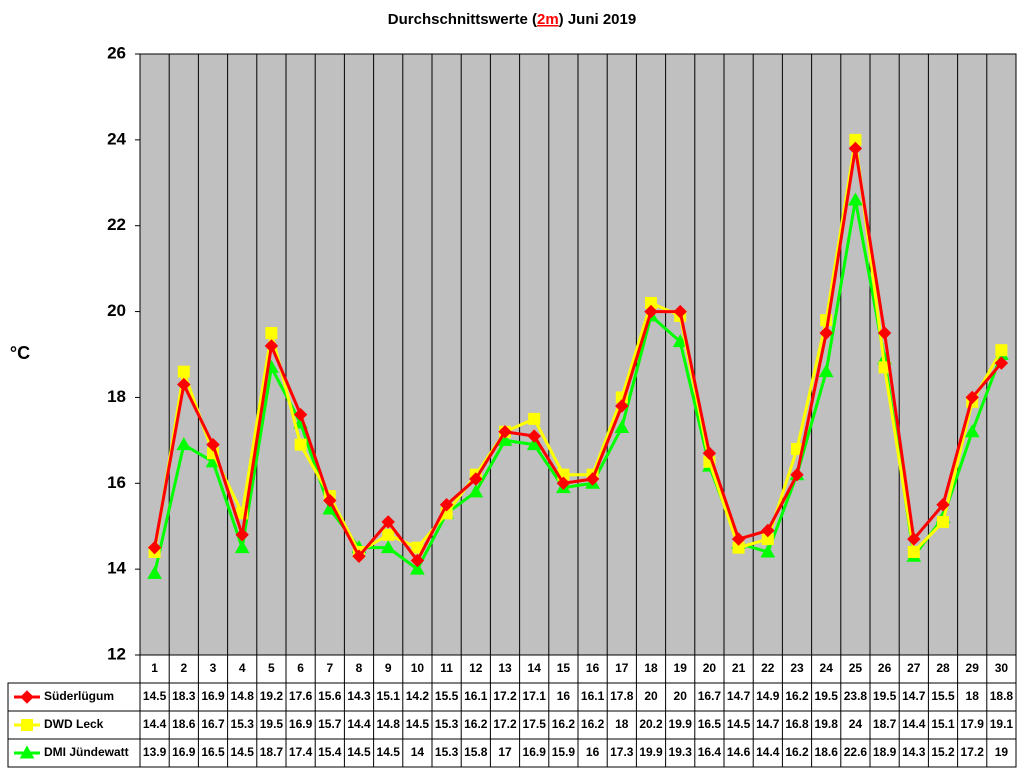  What do you see at coordinates (242, 668) in the screenshot?
I see `x-tick-label: 4` at bounding box center [242, 668].